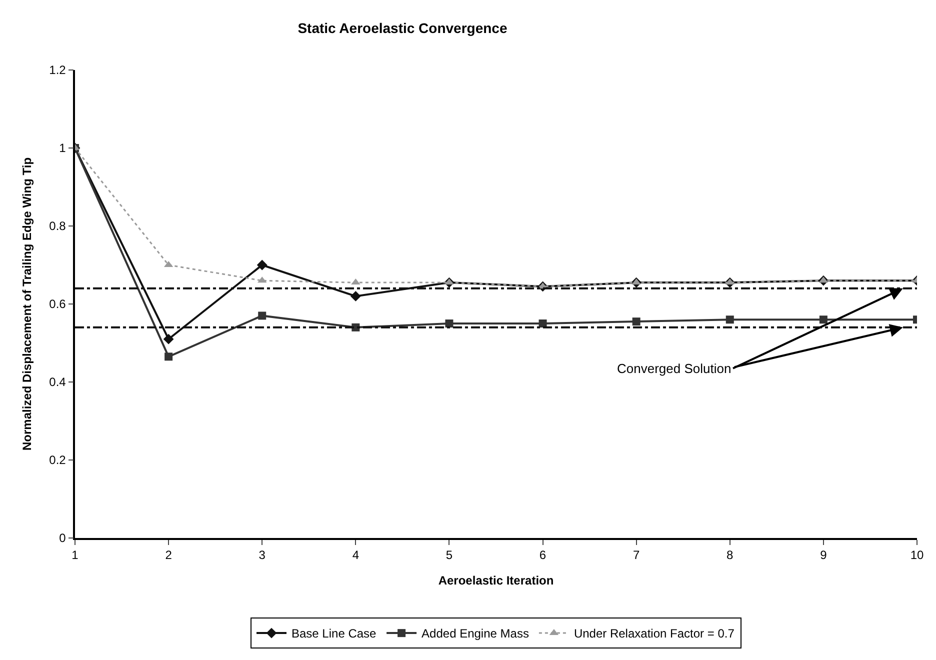 The width and height of the screenshot is (936, 660). I want to click on x-tick-label: 5, so click(449, 555).